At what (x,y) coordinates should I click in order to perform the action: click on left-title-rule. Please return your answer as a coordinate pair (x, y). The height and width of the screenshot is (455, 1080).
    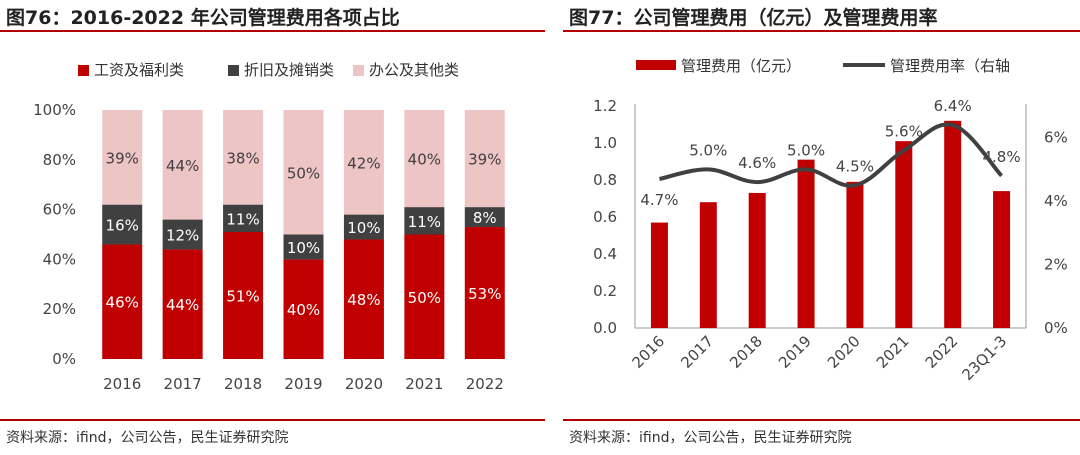
    Looking at the image, I should click on (272, 31).